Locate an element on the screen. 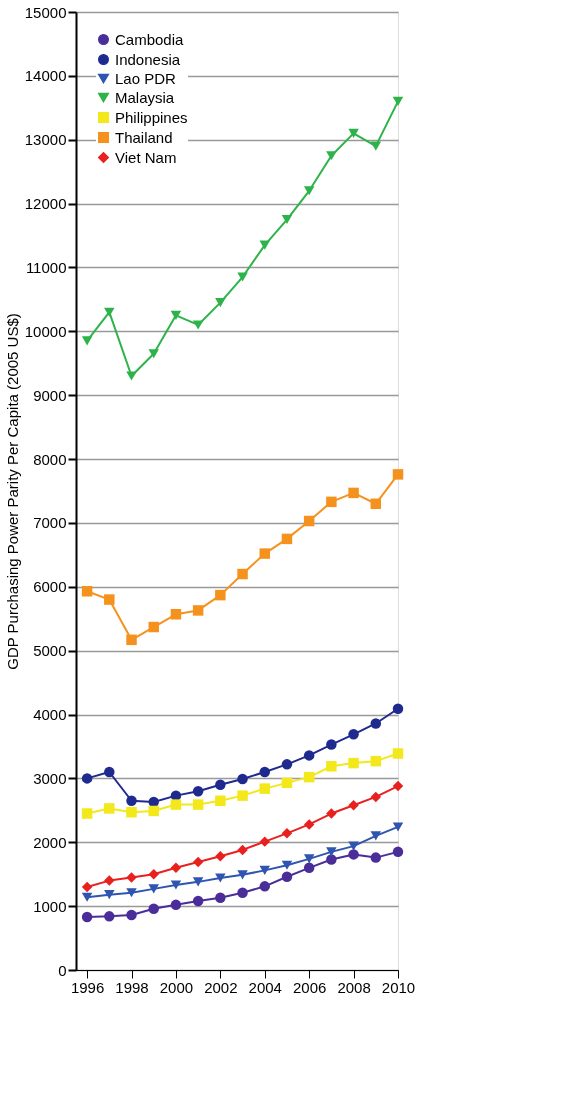  y-tick-label: 1000 is located at coordinates (50, 906).